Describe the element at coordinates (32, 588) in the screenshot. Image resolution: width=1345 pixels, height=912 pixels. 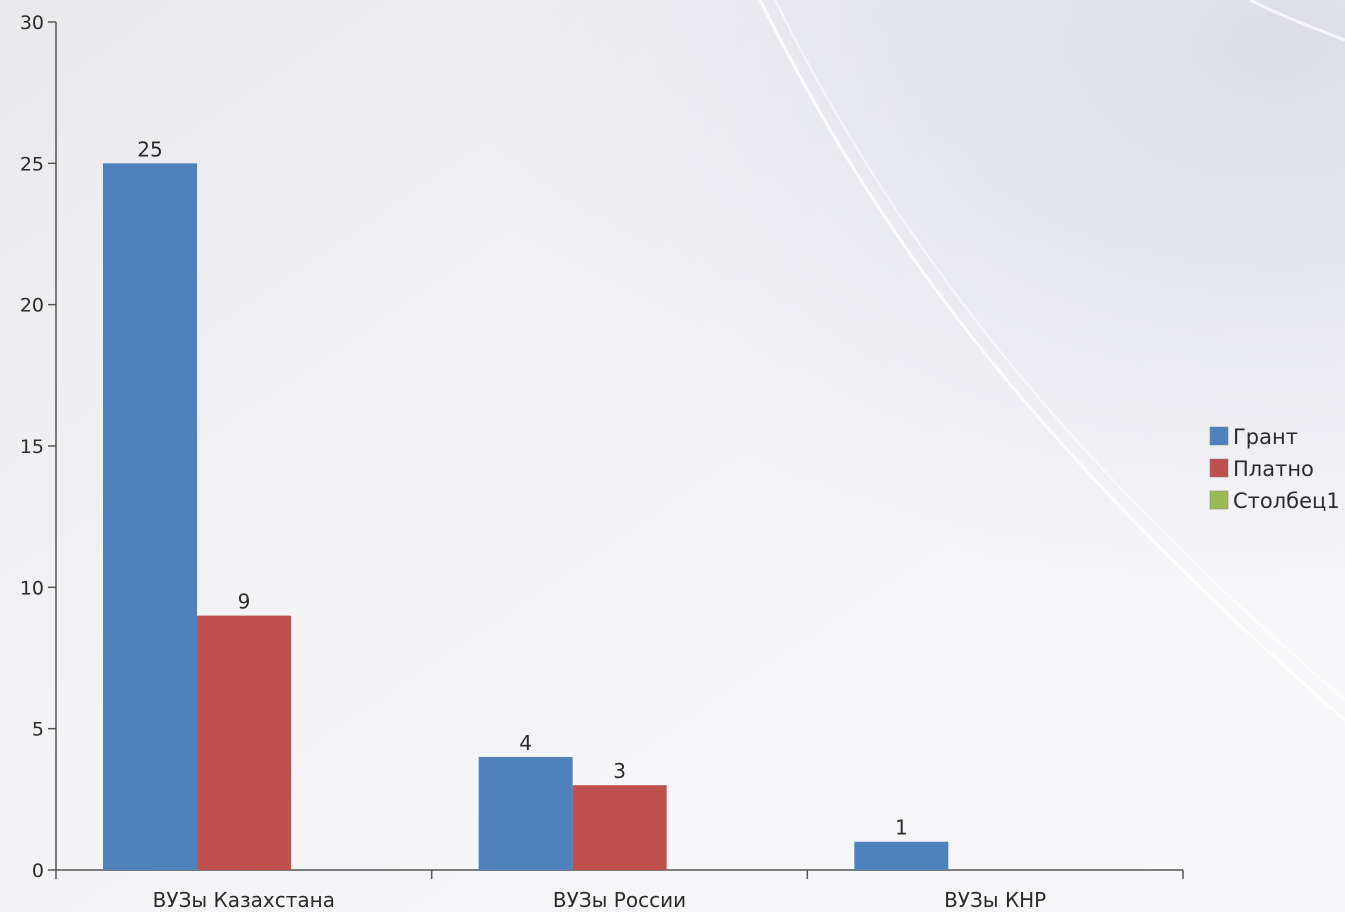
I see `y-axis-tick-label: 10` at that location.